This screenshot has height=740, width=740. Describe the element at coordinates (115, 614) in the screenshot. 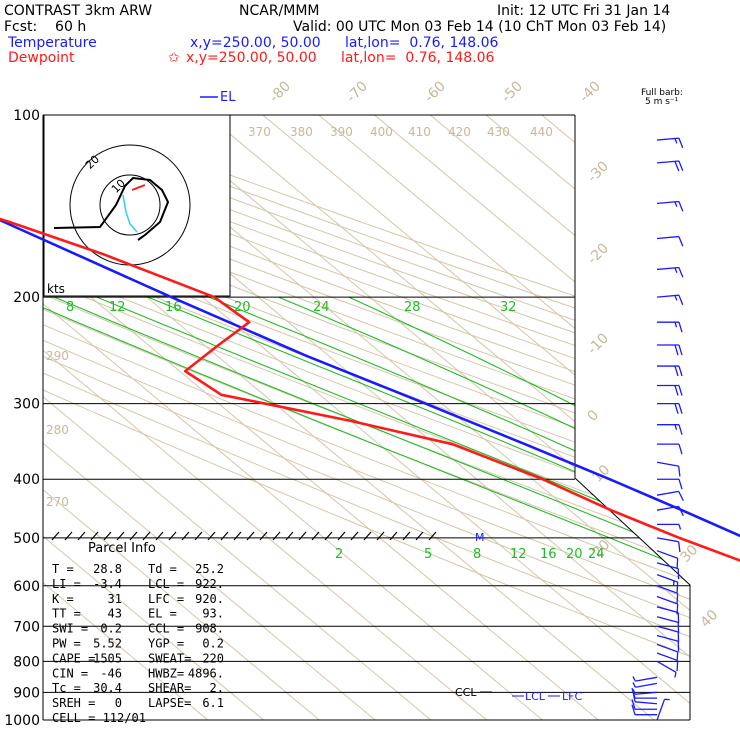

I see `parcel-param-value: 43` at that location.